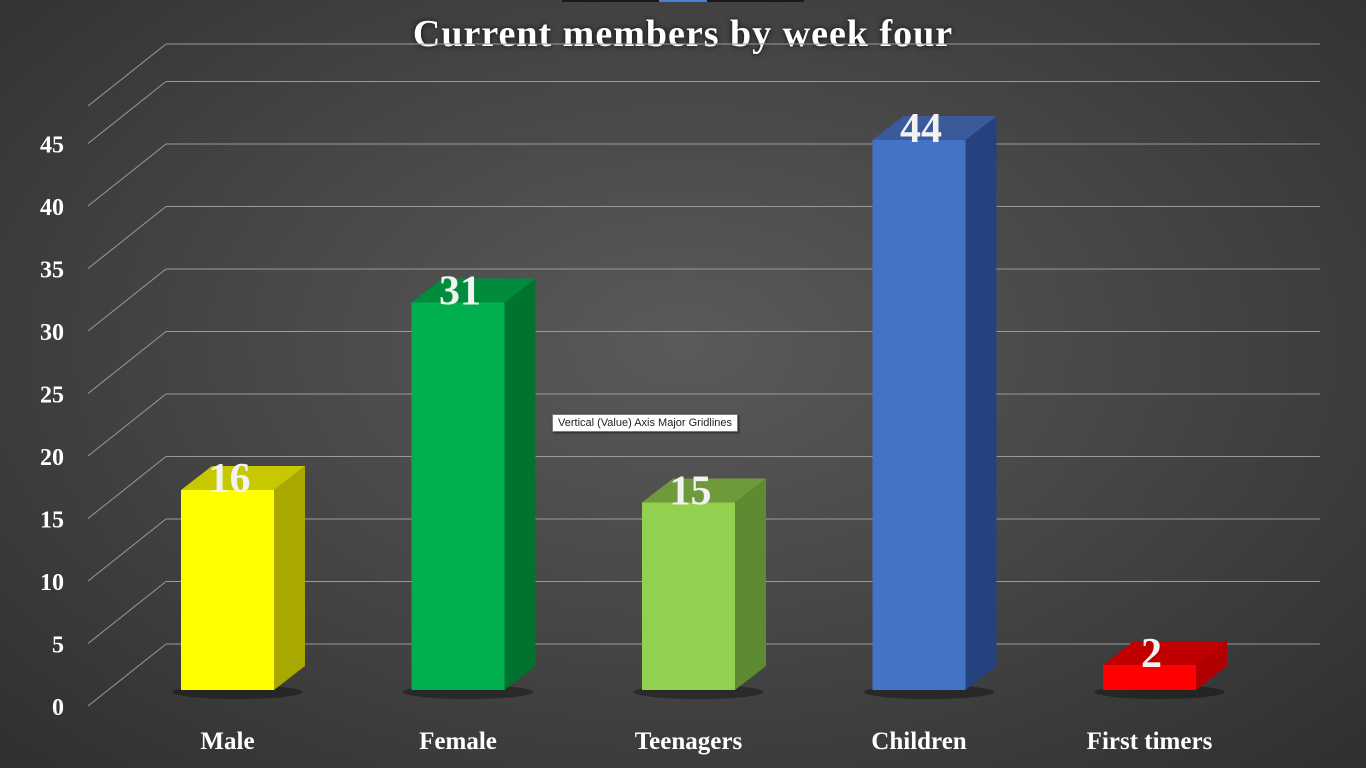  Describe the element at coordinates (469, 489) in the screenshot. I see `bar-female` at that location.